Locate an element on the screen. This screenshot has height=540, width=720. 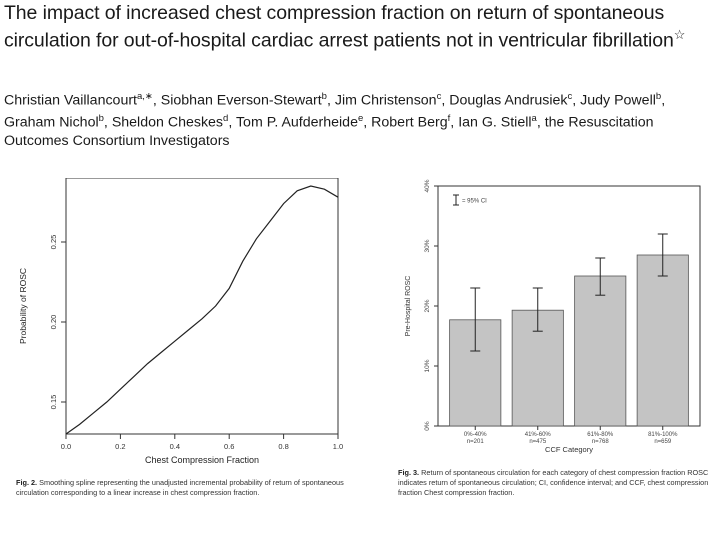
y-tick-label: 0.25 is located at coordinates (53, 242).